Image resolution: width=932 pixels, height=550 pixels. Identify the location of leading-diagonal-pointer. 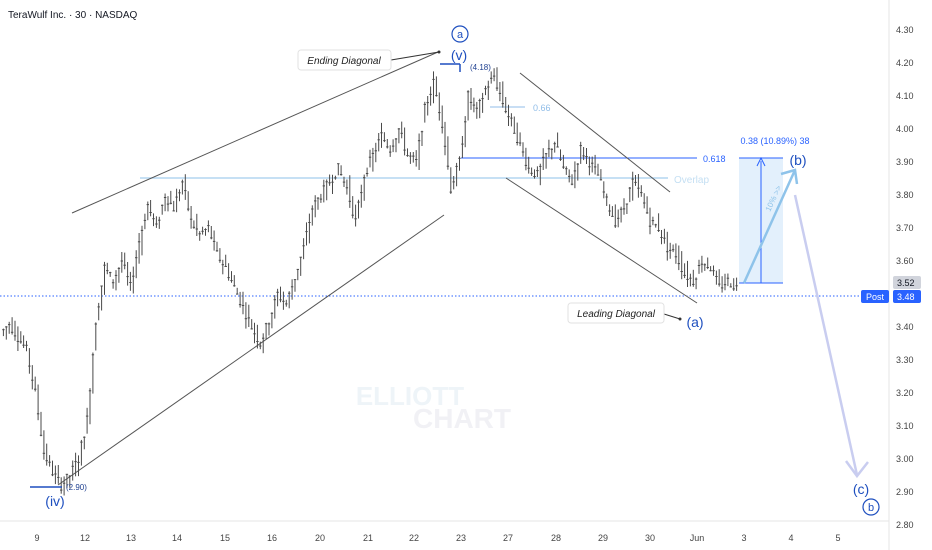
(672, 316).